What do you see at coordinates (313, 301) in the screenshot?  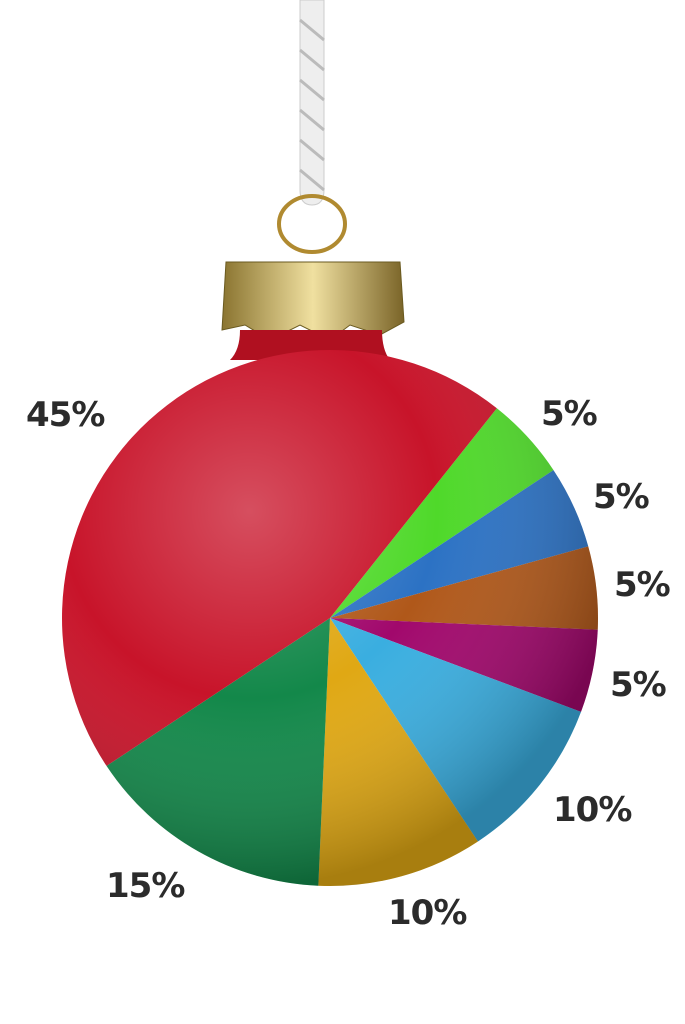 I see `ornament-cap-icon` at bounding box center [313, 301].